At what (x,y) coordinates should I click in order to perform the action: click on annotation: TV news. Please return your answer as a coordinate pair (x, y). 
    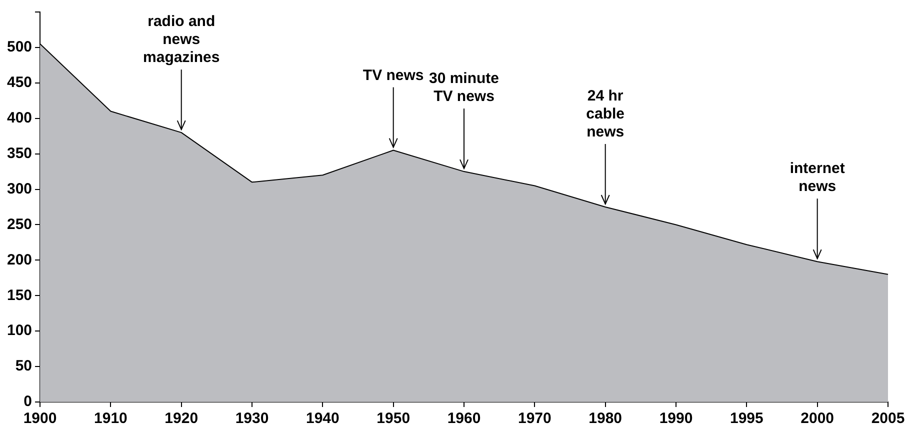
    Looking at the image, I should click on (393, 75).